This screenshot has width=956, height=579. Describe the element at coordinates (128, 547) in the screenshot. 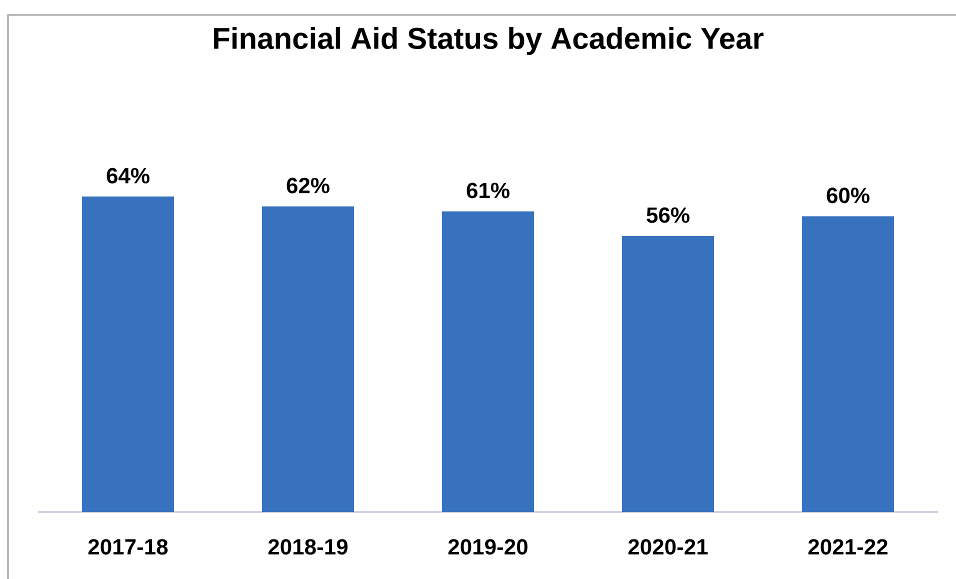

I see `x-tick-label: 2017-18` at that location.